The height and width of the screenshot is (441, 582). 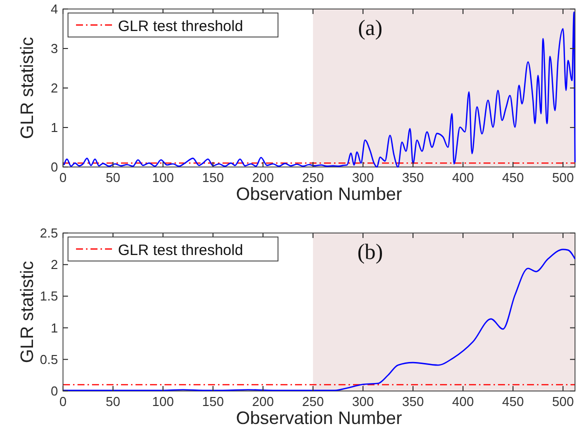 What do you see at coordinates (370, 251) in the screenshot?
I see `annotation: (b)` at bounding box center [370, 251].